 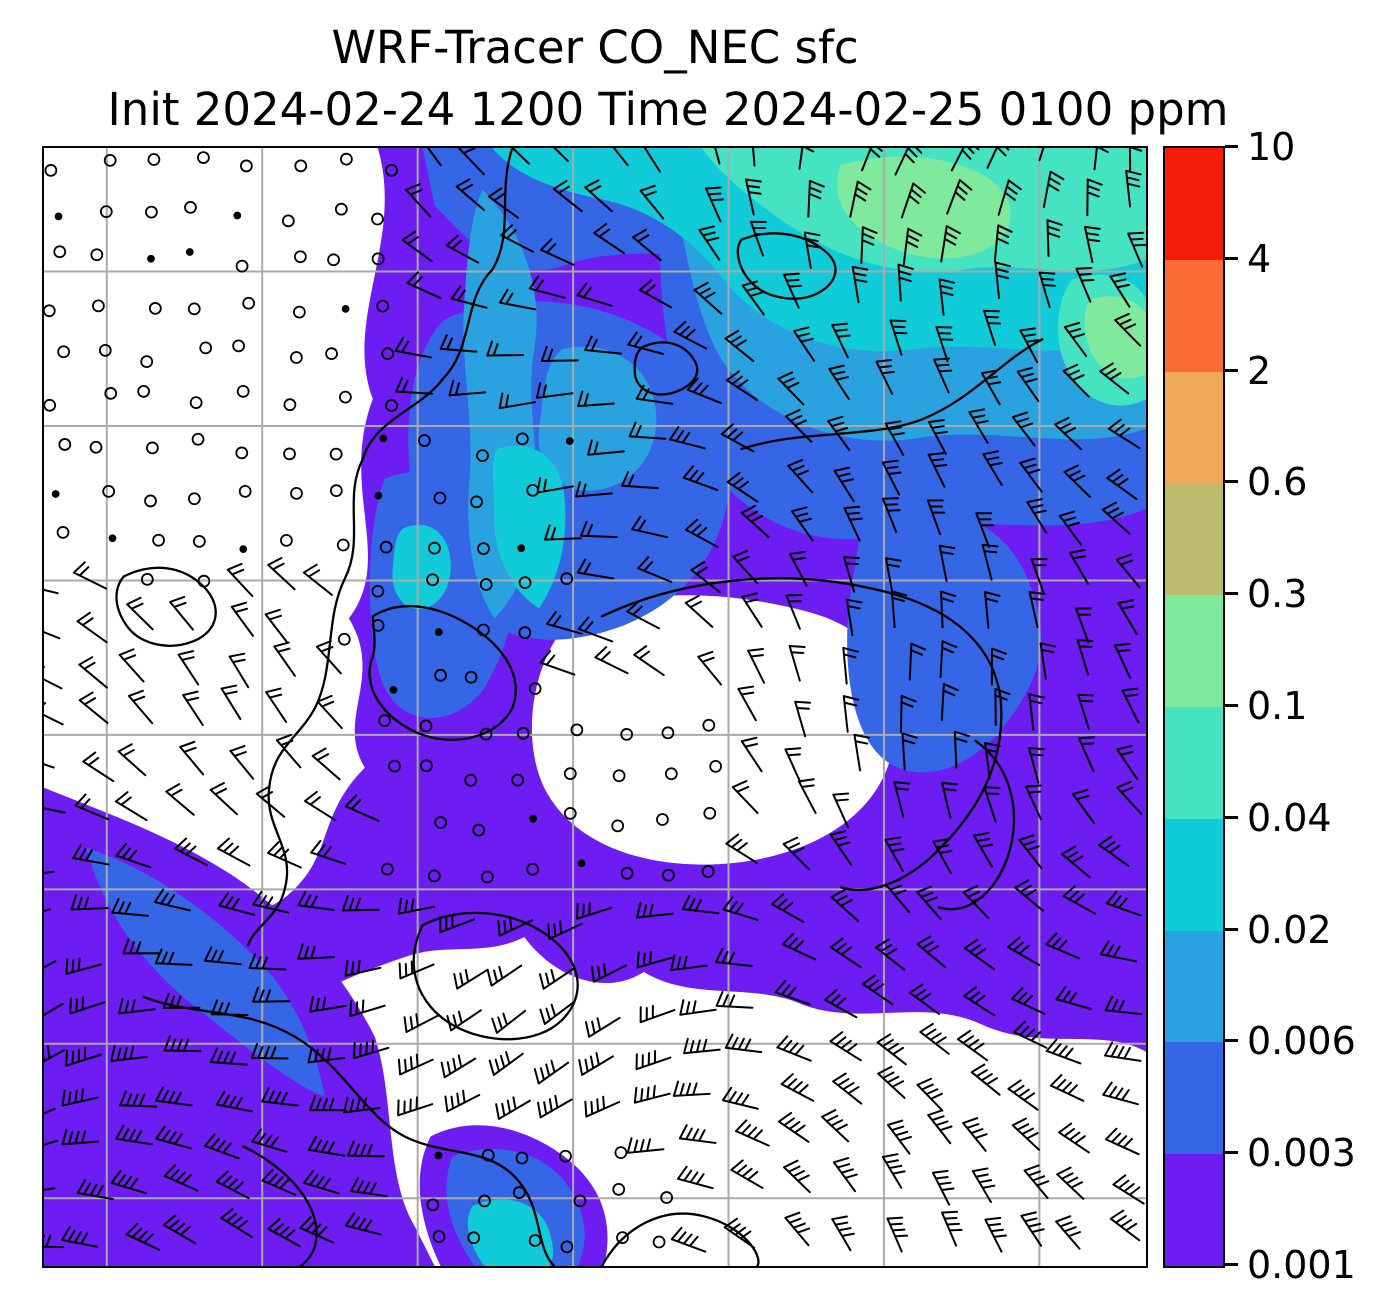 What do you see at coordinates (1301, 1041) in the screenshot?
I see `colorbar-tick-label: 0.006` at bounding box center [1301, 1041].